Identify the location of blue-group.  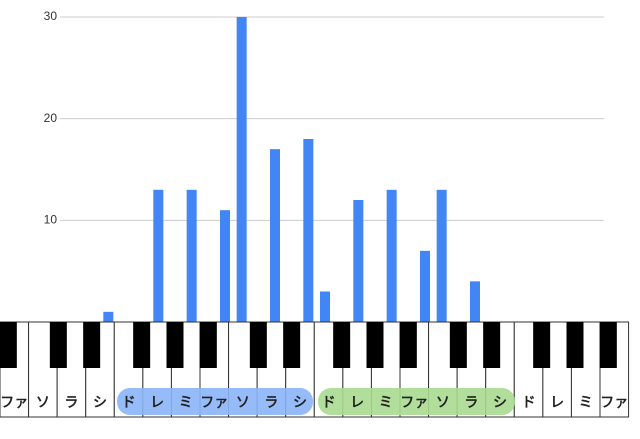
(215, 401).